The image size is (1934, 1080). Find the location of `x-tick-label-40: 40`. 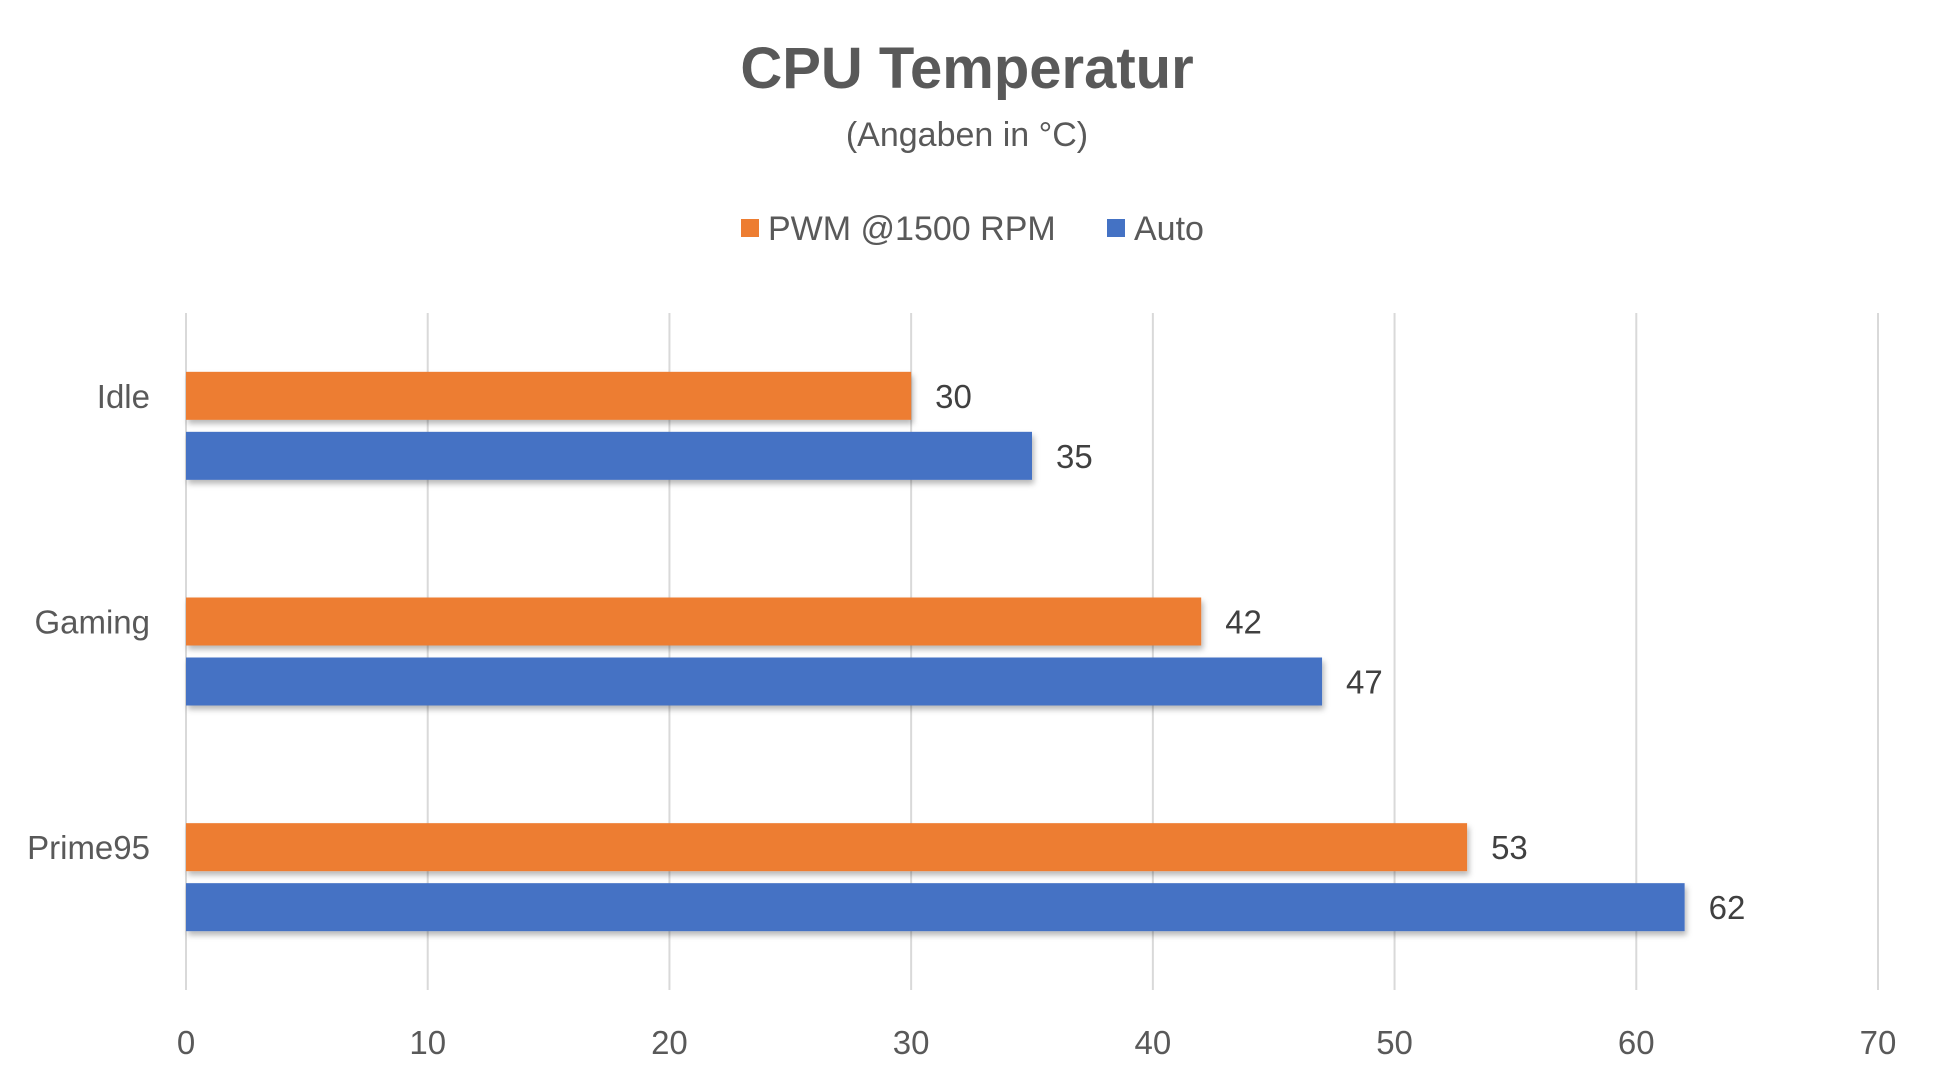

x-tick-label-40: 40 is located at coordinates (1152, 1042).